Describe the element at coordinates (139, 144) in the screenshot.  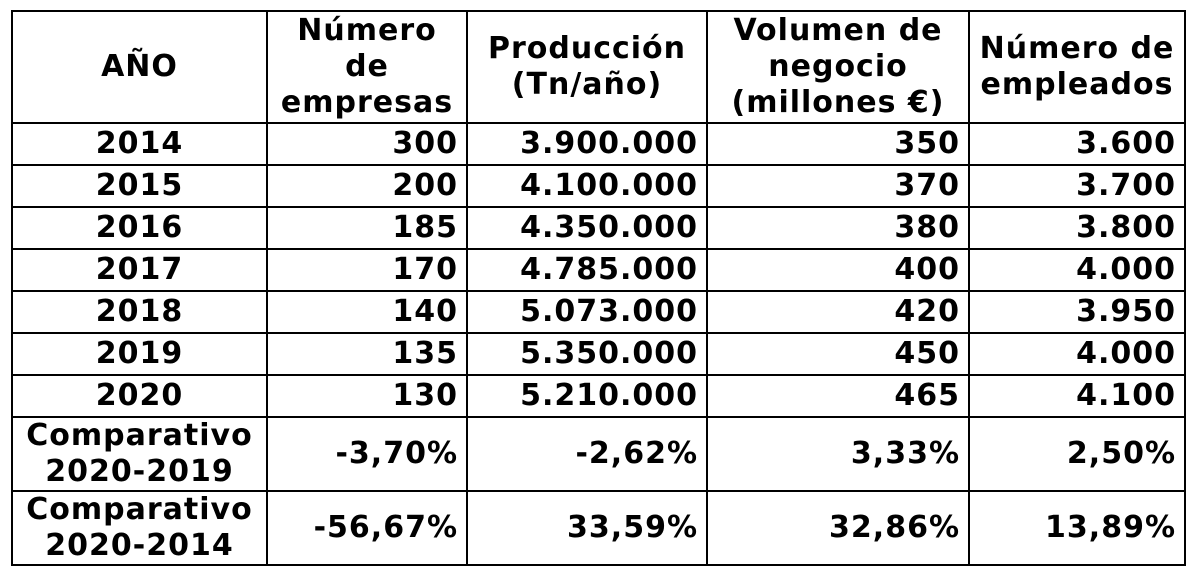
I see `year-cell: 2014` at that location.